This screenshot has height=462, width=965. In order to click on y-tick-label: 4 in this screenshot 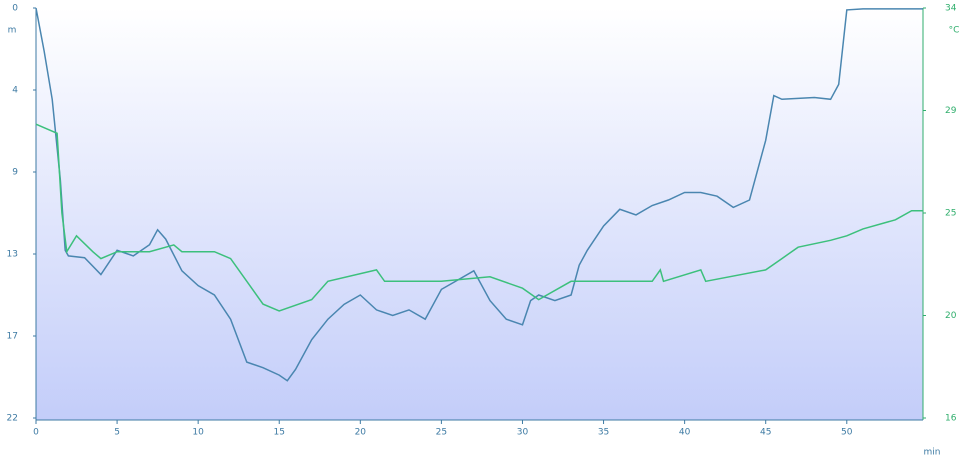, I will do `click(15, 91)`.